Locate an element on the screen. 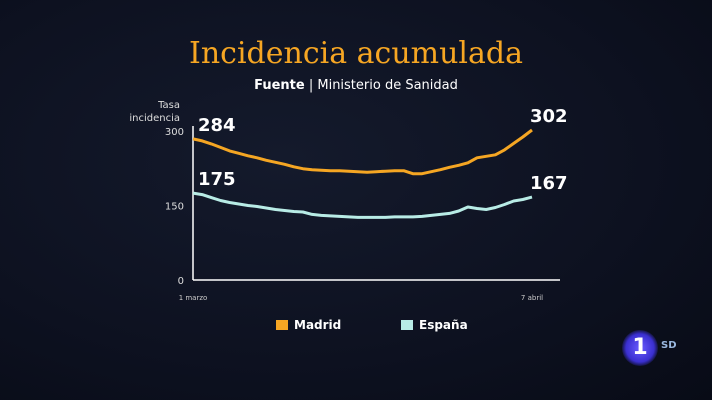 The height and width of the screenshot is (400, 712). legend-swatch-espana is located at coordinates (407, 325).